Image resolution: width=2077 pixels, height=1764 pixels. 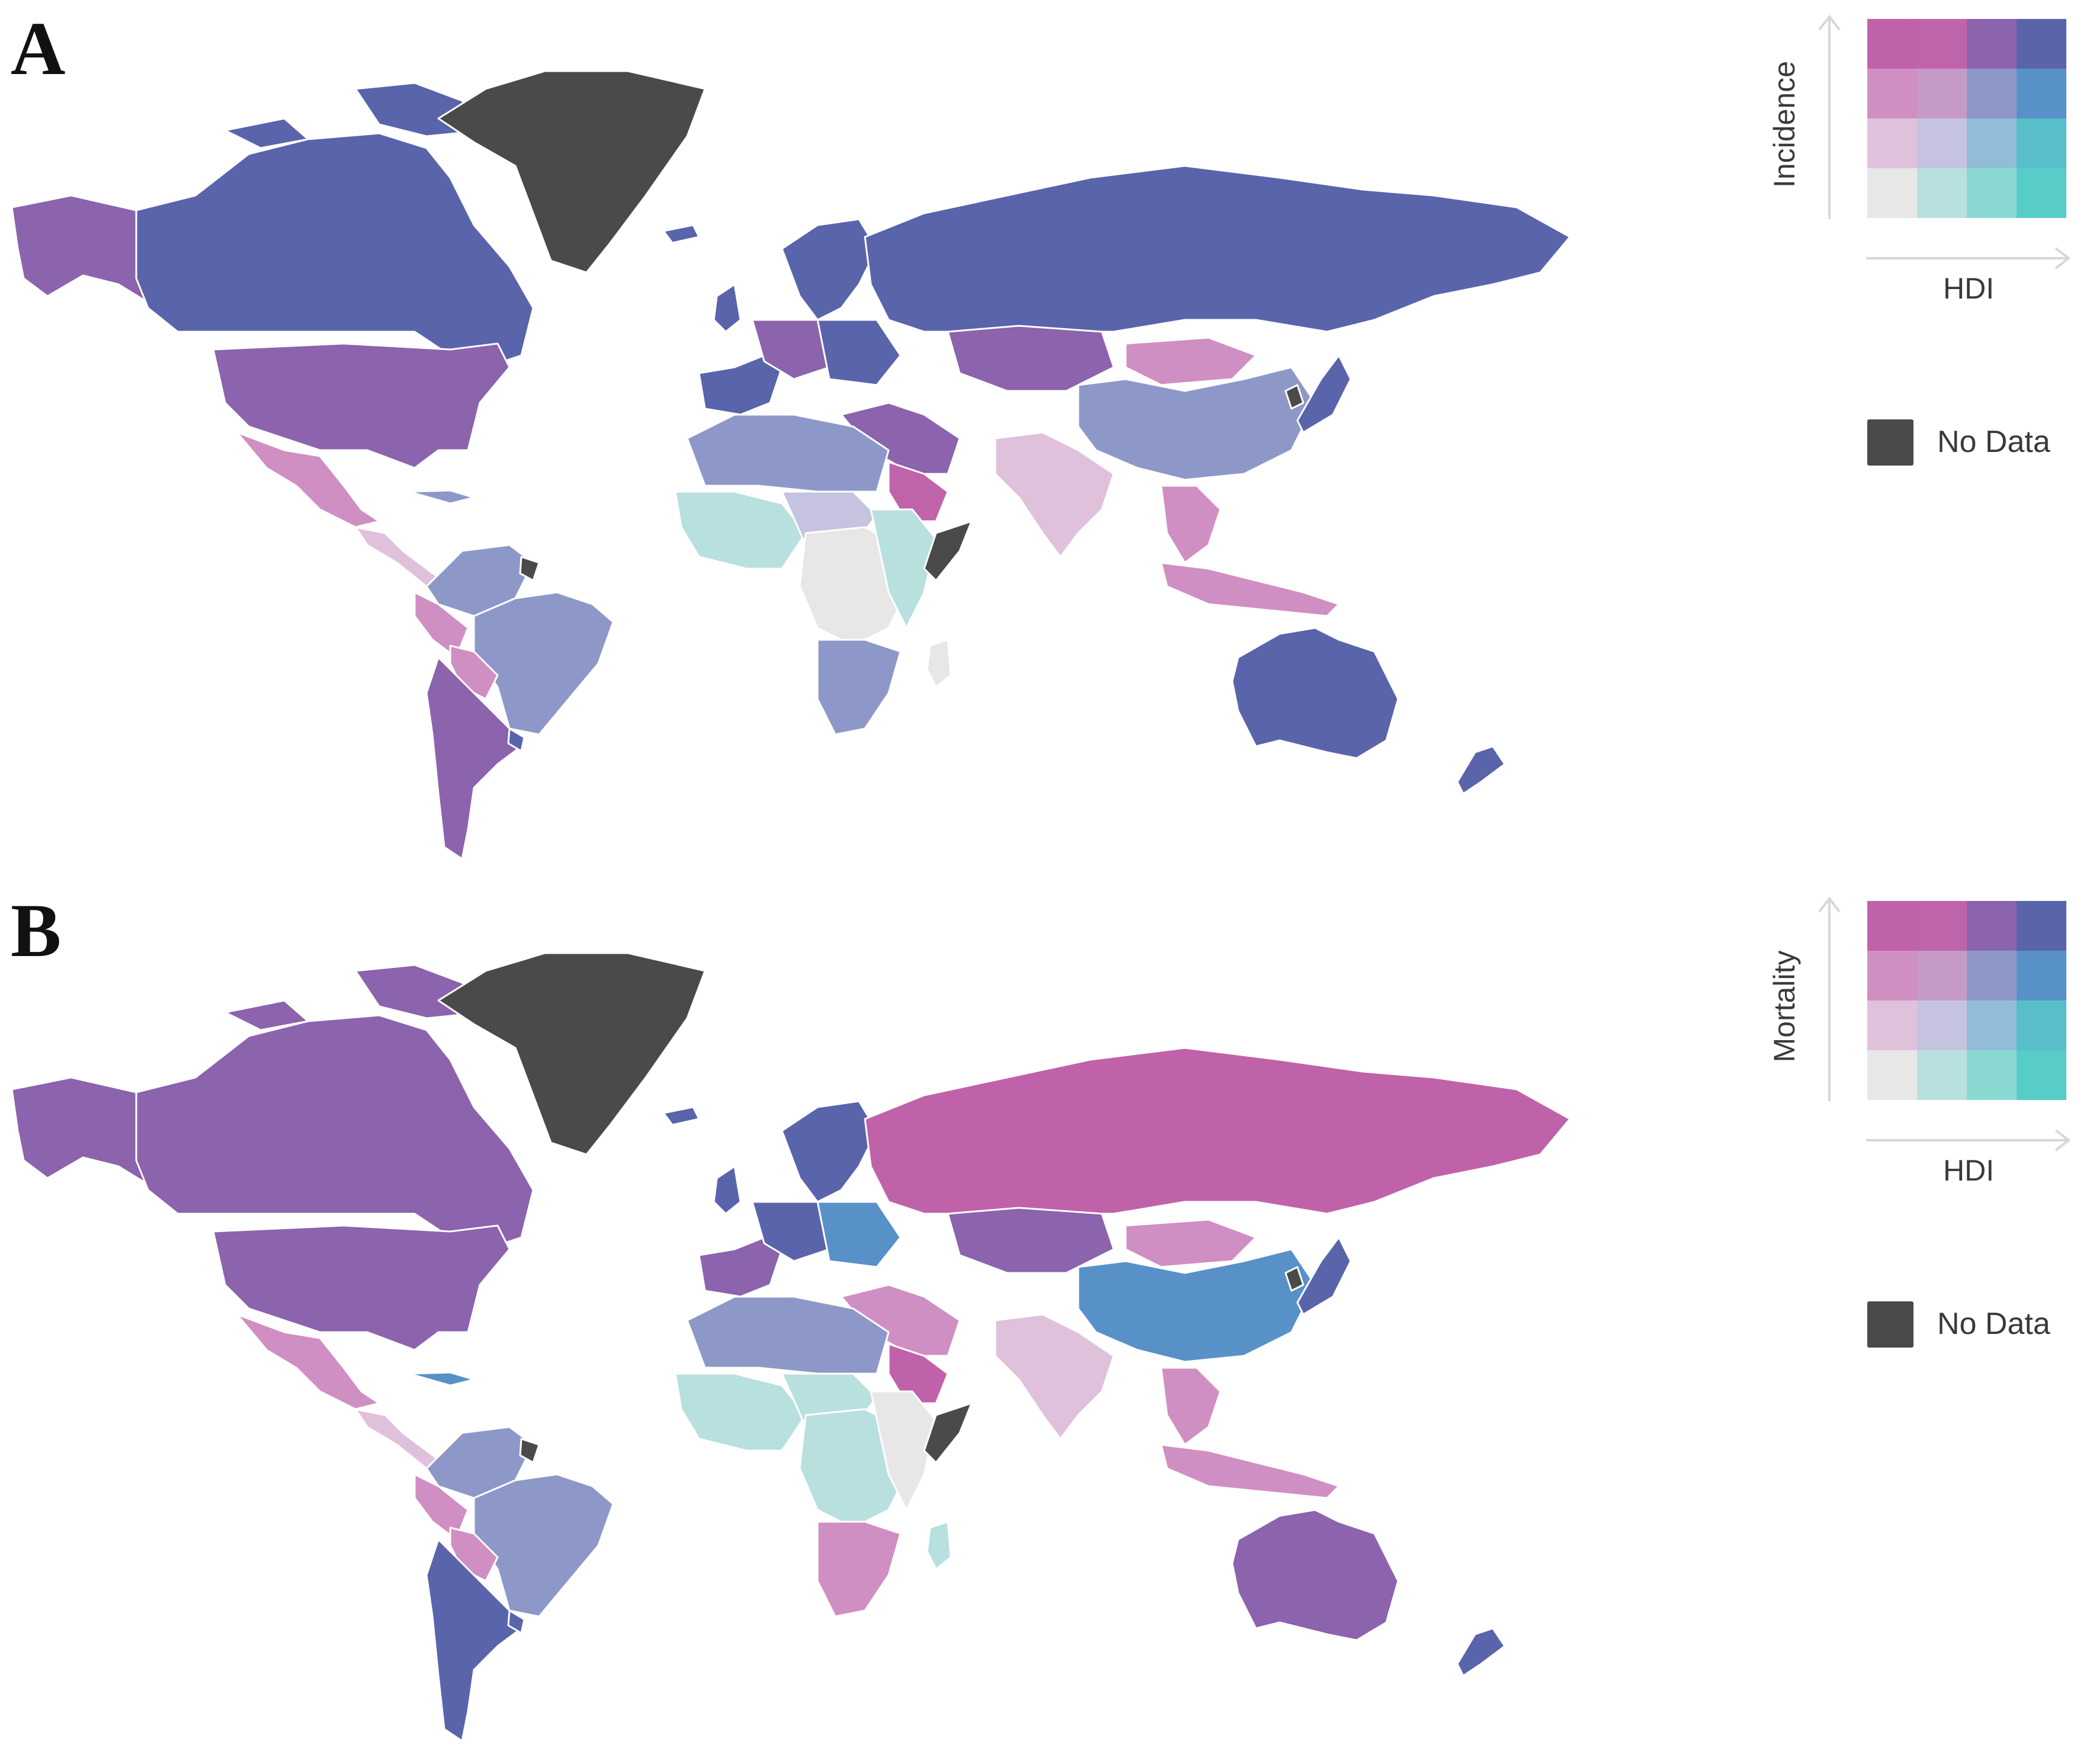 I want to click on arrow-right-icon, so click(x=2062, y=258).